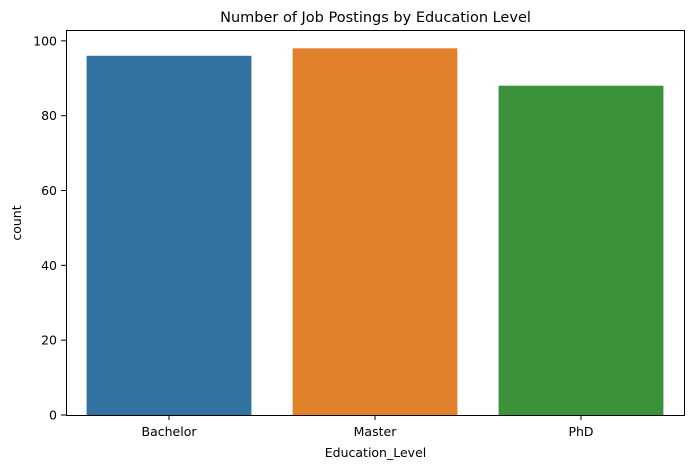 The image size is (695, 468). What do you see at coordinates (49, 190) in the screenshot?
I see `y-tick-label: 60` at bounding box center [49, 190].